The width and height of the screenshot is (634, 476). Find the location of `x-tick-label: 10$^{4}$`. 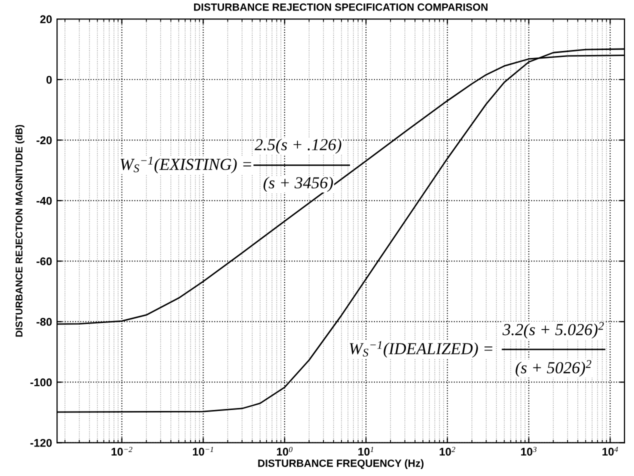

x-tick-label: 10$^{4}$ is located at coordinates (610, 451).